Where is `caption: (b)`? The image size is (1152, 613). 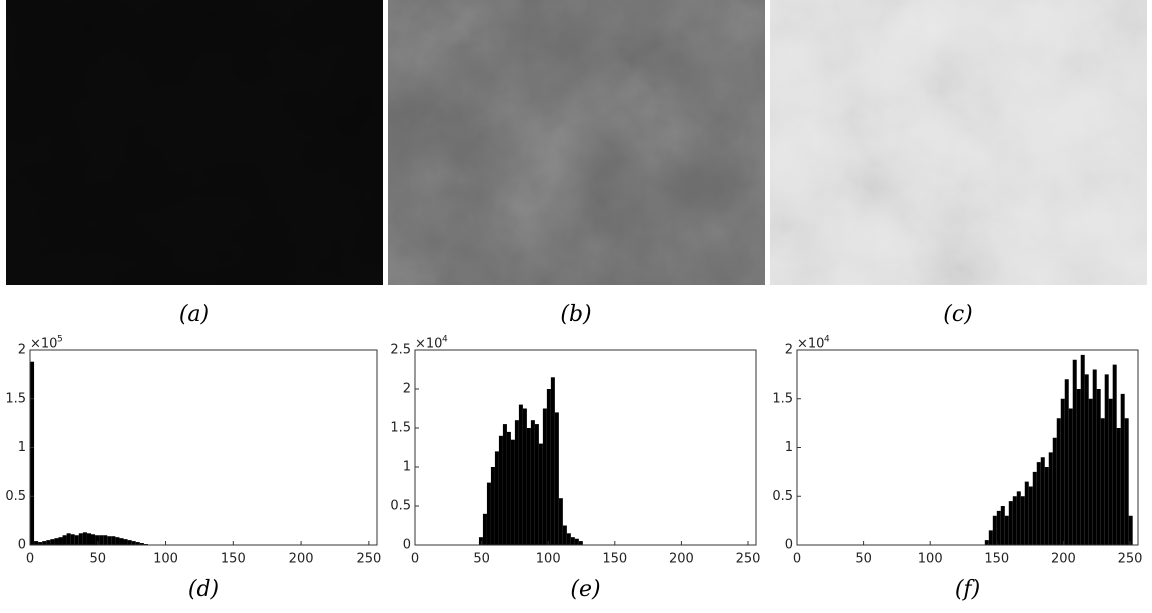 caption: (b) is located at coordinates (575, 314).